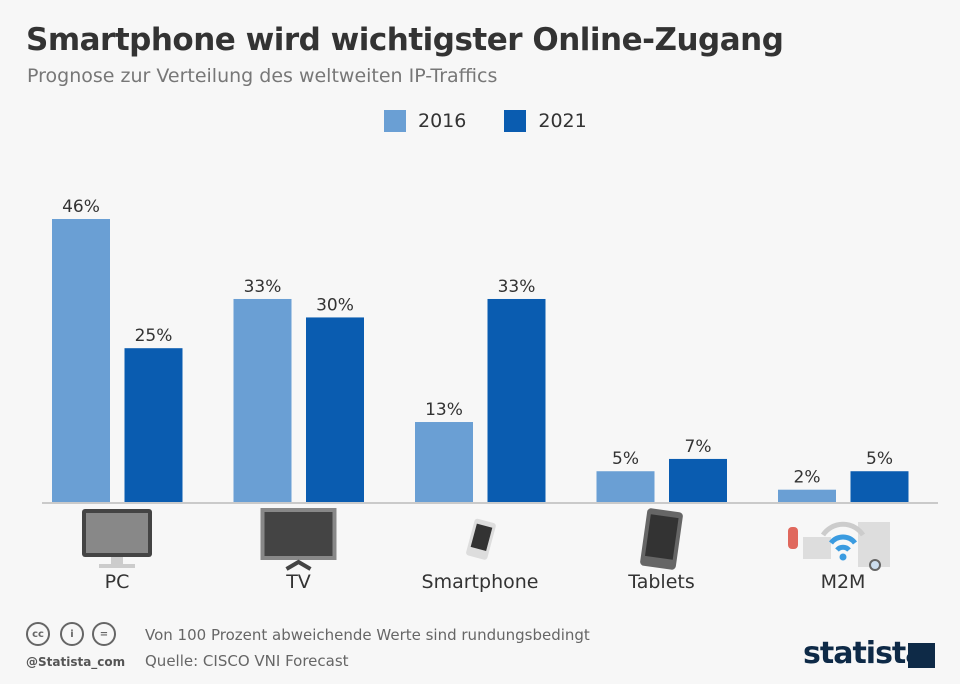 This screenshot has height=684, width=960. I want to click on legend: 2016 2021, so click(485, 121).